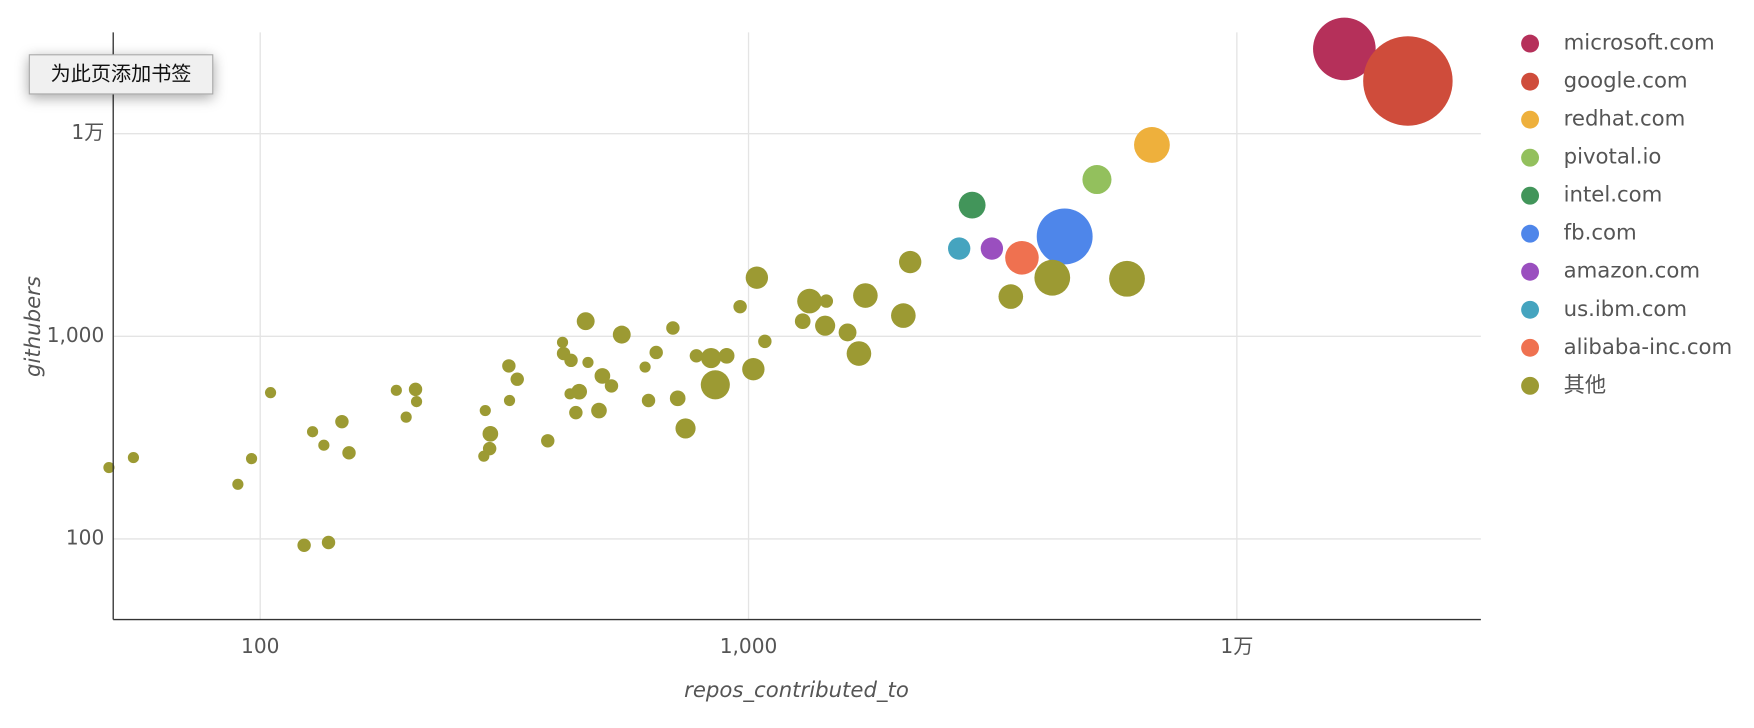  Describe the element at coordinates (796, 690) in the screenshot. I see `x-axis-title: repos_contributed_to` at that location.